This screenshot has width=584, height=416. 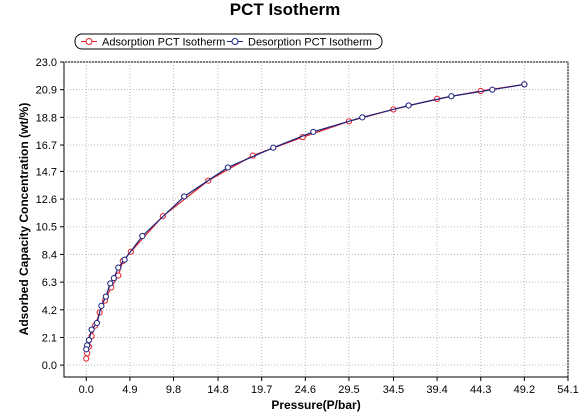 What do you see at coordinates (49, 255) in the screenshot?
I see `y-tick-label: 8.4` at bounding box center [49, 255].